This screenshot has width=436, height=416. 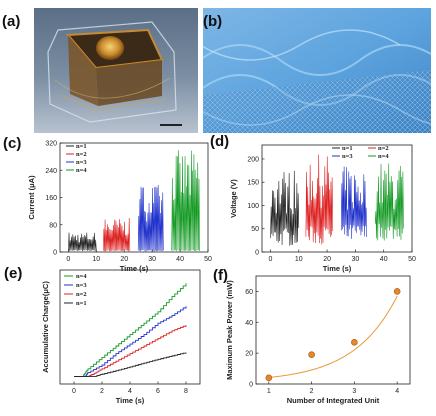 What do you see at coordinates (51, 198) in the screenshot?
I see `y-tick-label: 160` at bounding box center [51, 198].